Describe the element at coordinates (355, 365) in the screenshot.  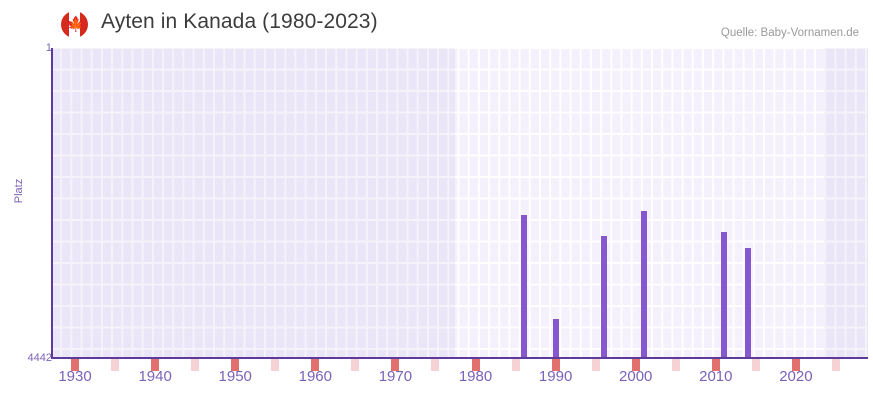
I see `x-tick-mark-1965` at that location.